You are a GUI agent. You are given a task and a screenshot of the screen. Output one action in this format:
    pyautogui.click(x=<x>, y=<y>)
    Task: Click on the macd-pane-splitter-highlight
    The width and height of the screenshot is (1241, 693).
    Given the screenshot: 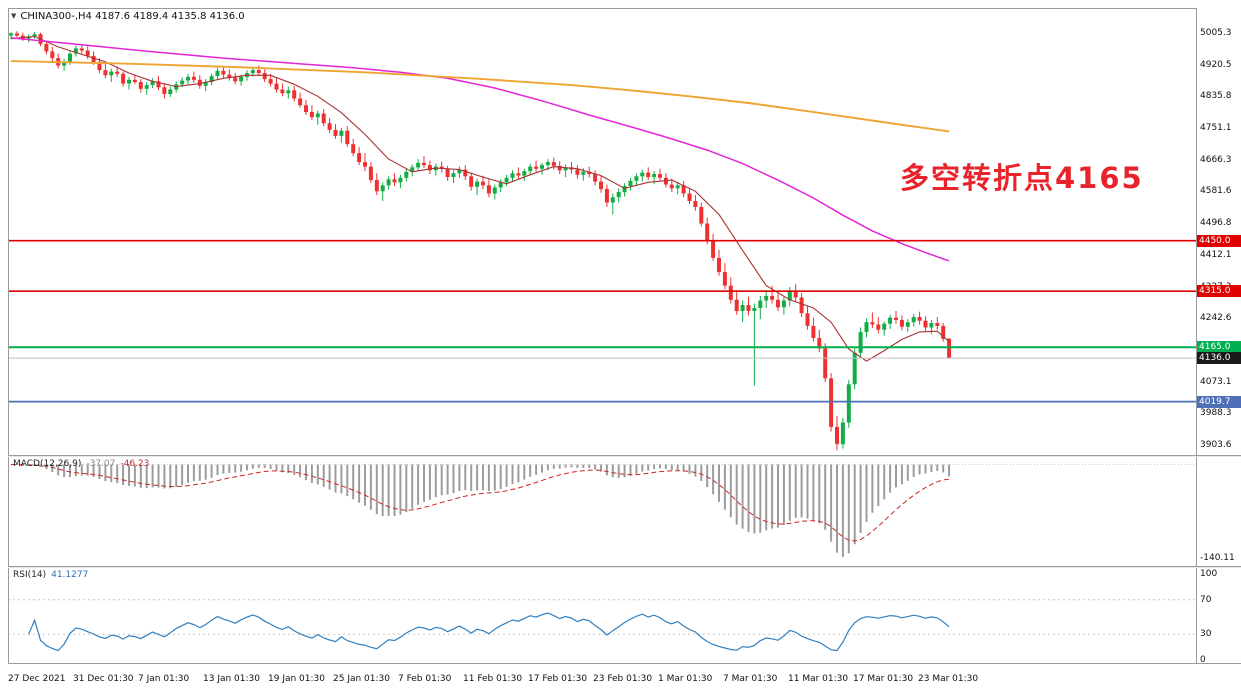 What is the action you would take?
    pyautogui.click(x=624, y=456)
    